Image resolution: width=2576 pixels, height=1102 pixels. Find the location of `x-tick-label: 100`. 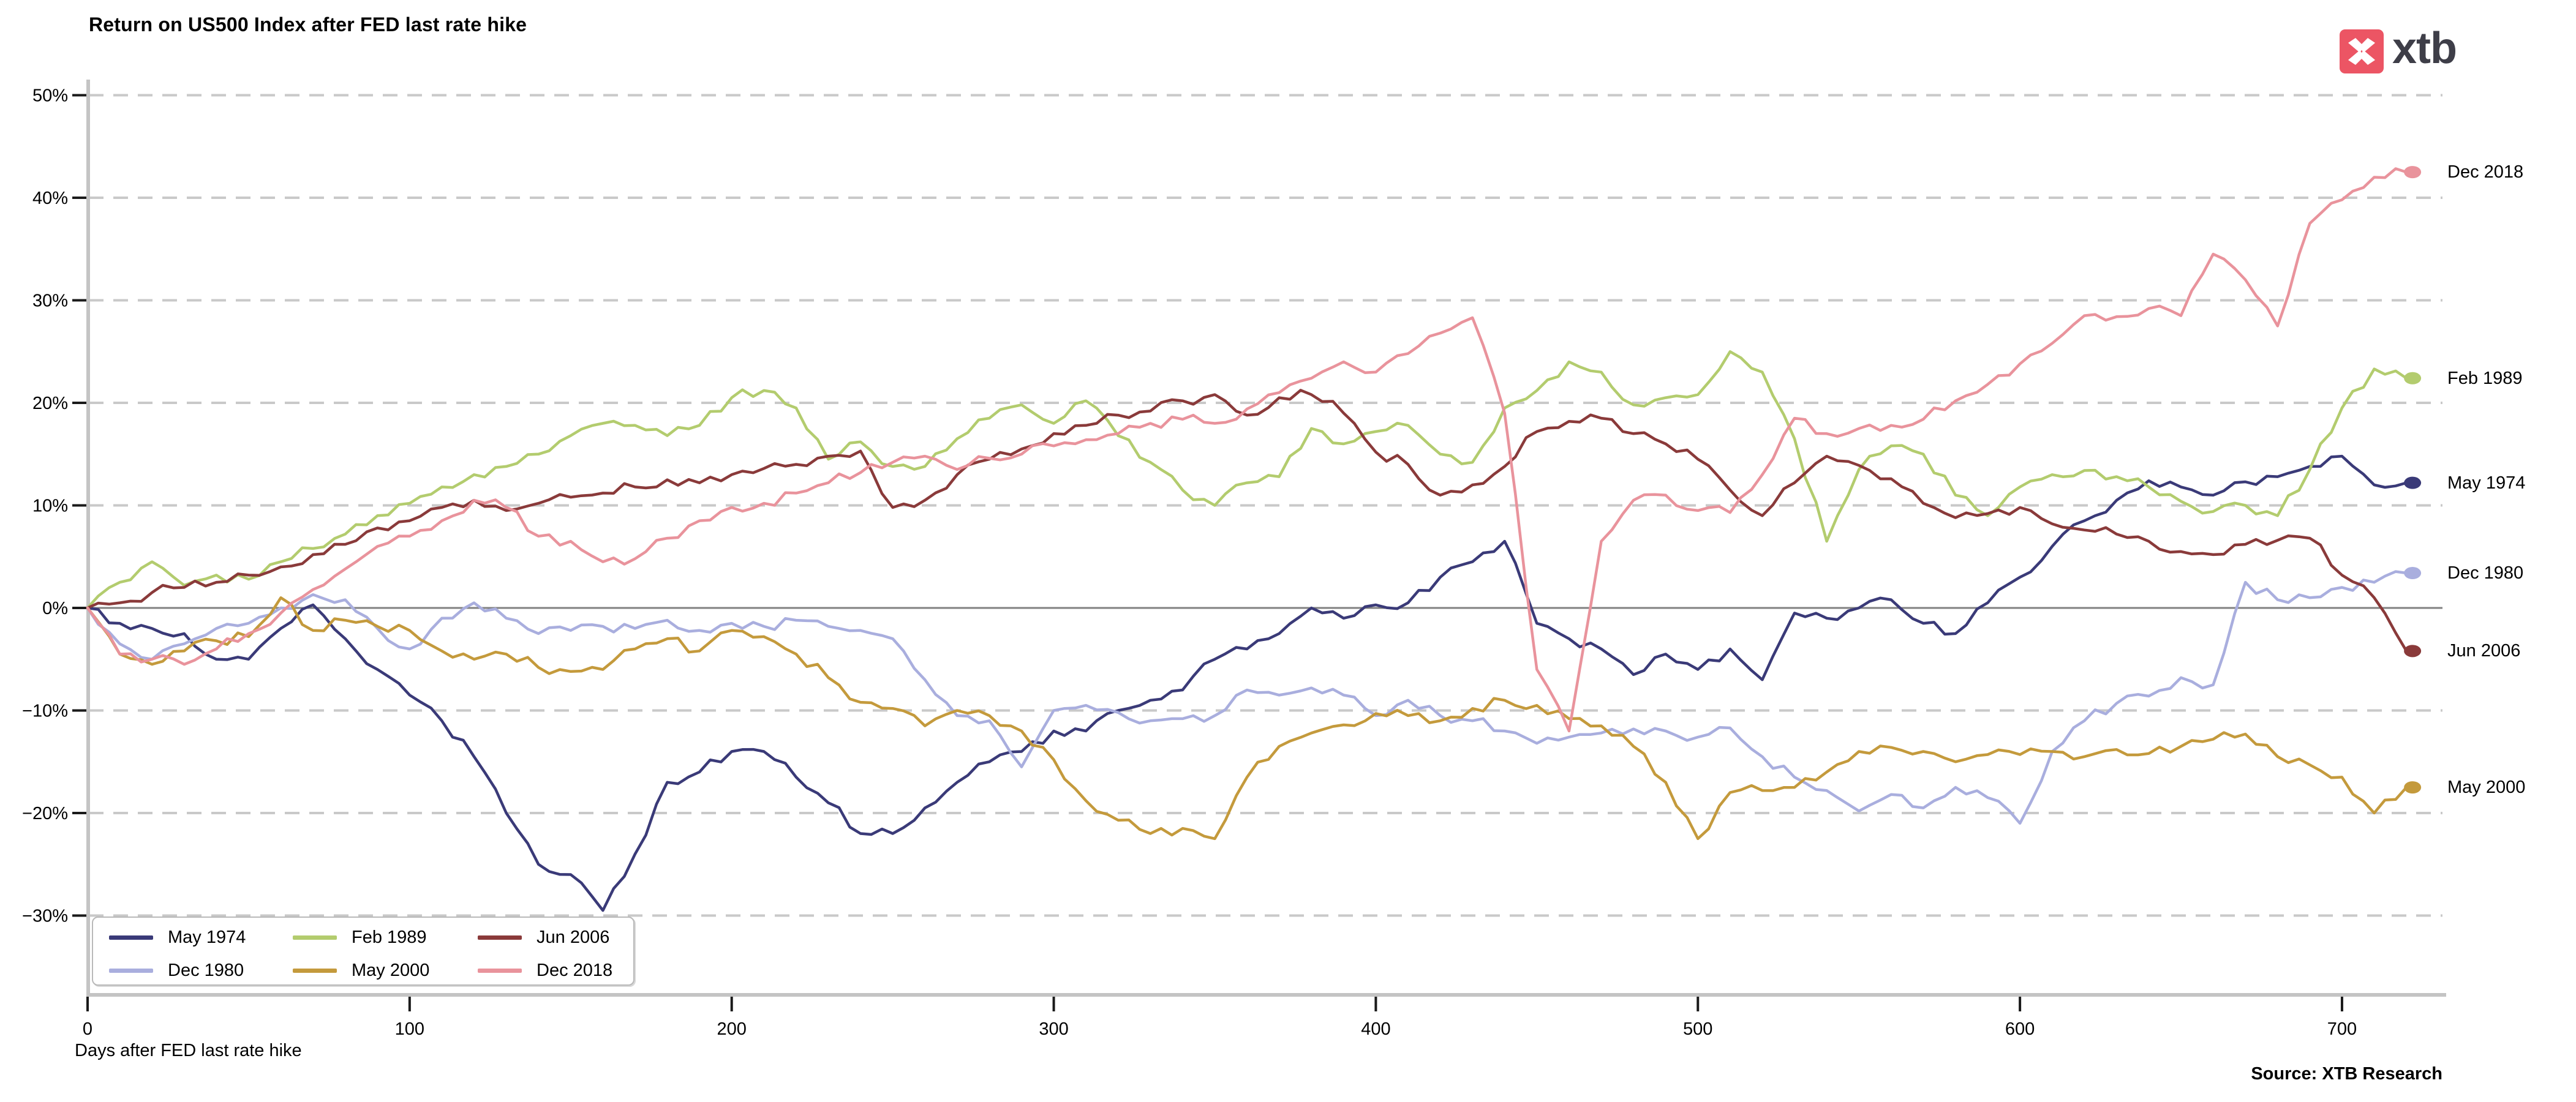

x-tick-label: 100 is located at coordinates (409, 1029).